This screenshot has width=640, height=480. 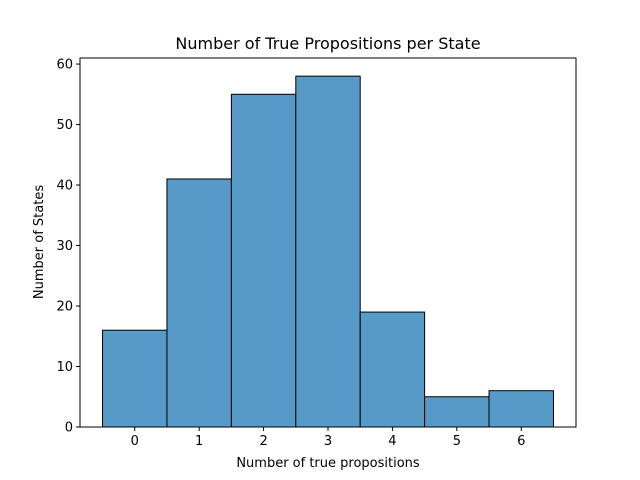 I want to click on y-tick-label-60: 60, so click(x=64, y=65).